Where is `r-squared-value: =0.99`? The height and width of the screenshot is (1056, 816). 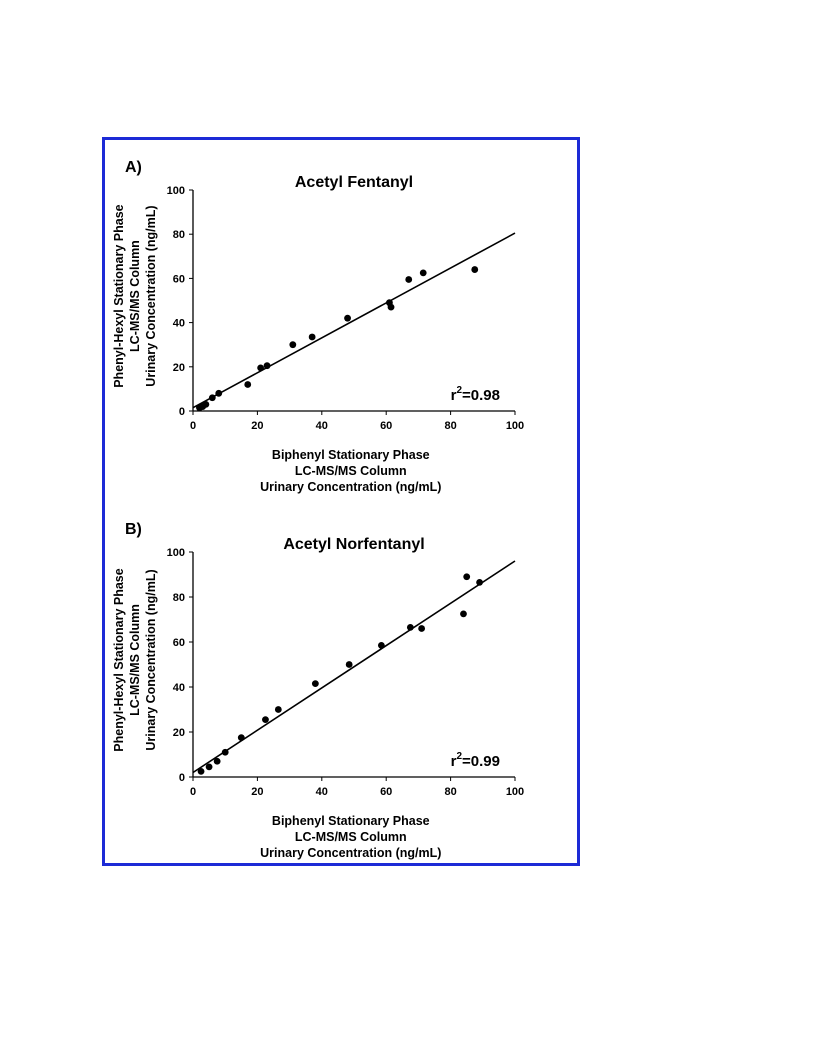 r-squared-value: =0.99 is located at coordinates (481, 761).